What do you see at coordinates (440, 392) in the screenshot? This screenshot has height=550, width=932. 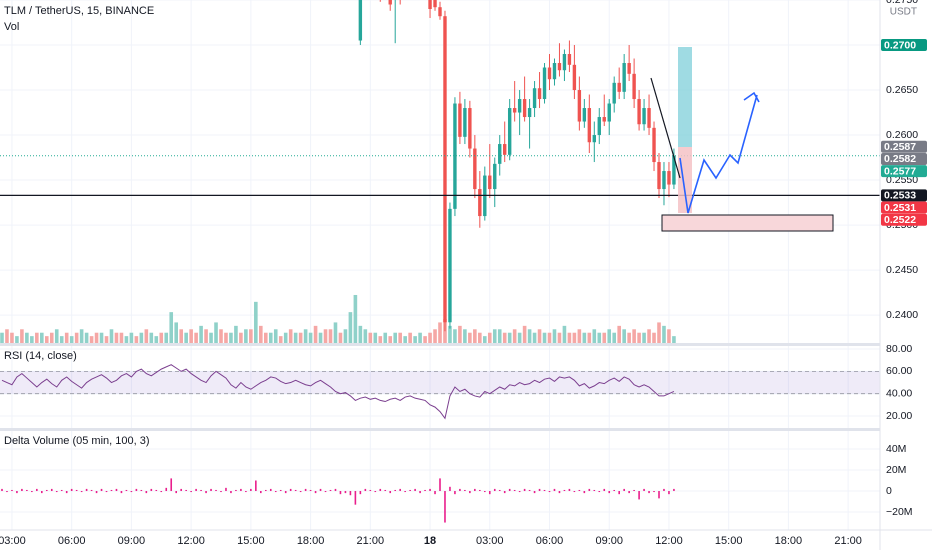 I see `rsi-pane` at bounding box center [440, 392].